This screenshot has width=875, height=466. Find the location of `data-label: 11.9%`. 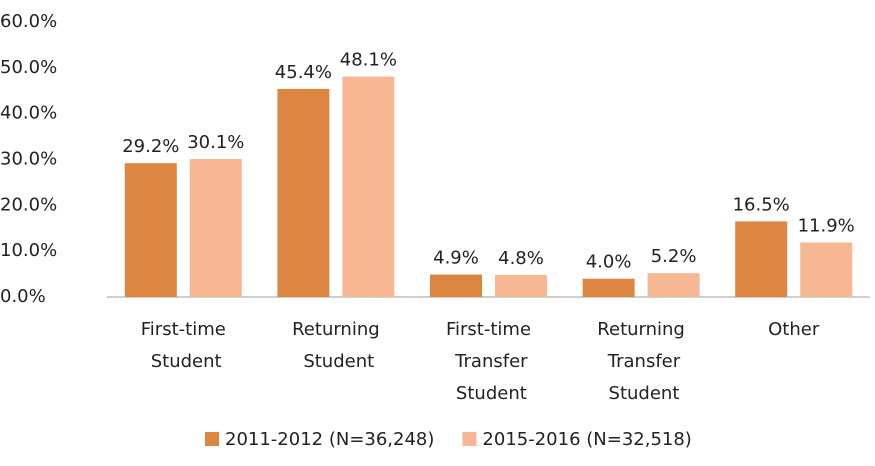

data-label: 11.9% is located at coordinates (826, 225).